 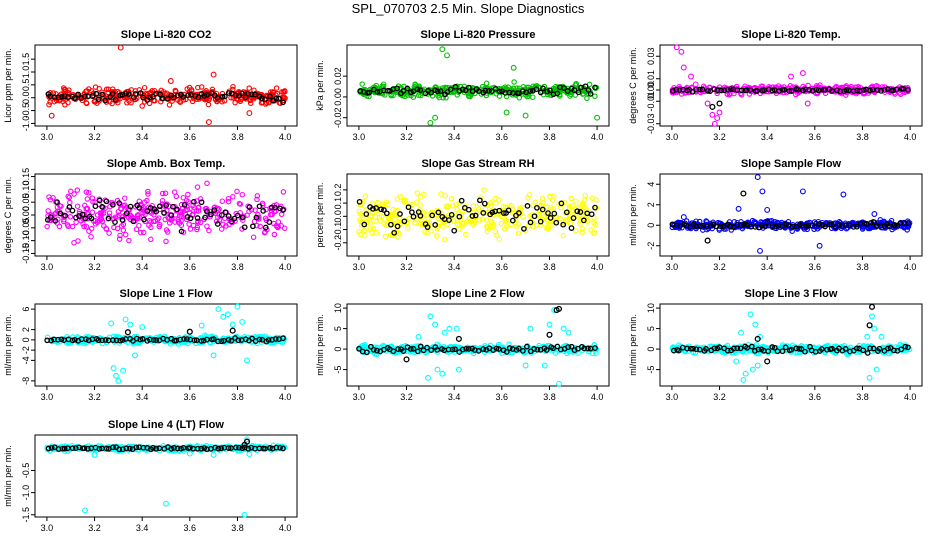 I want to click on y-tick-label: -5, so click(x=338, y=370).